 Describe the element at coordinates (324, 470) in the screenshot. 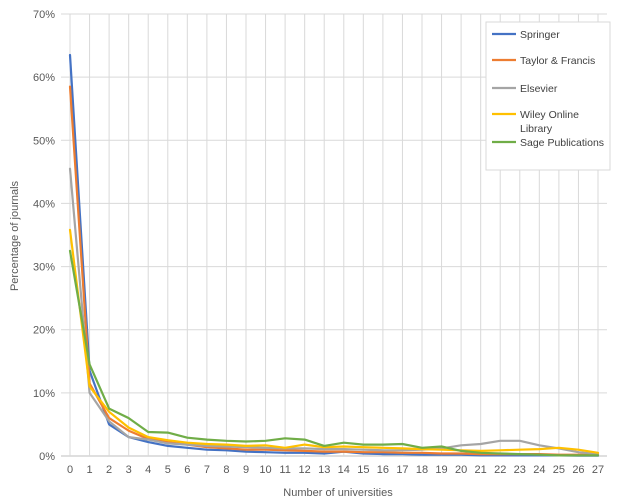

I see `x-tick-label: 13` at that location.